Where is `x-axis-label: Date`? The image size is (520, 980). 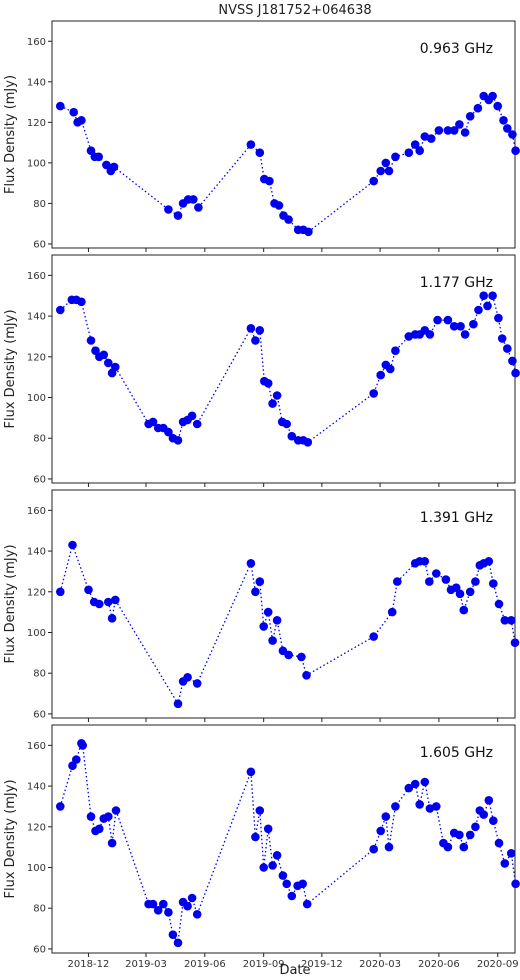 x-axis-label: Date is located at coordinates (294, 970).